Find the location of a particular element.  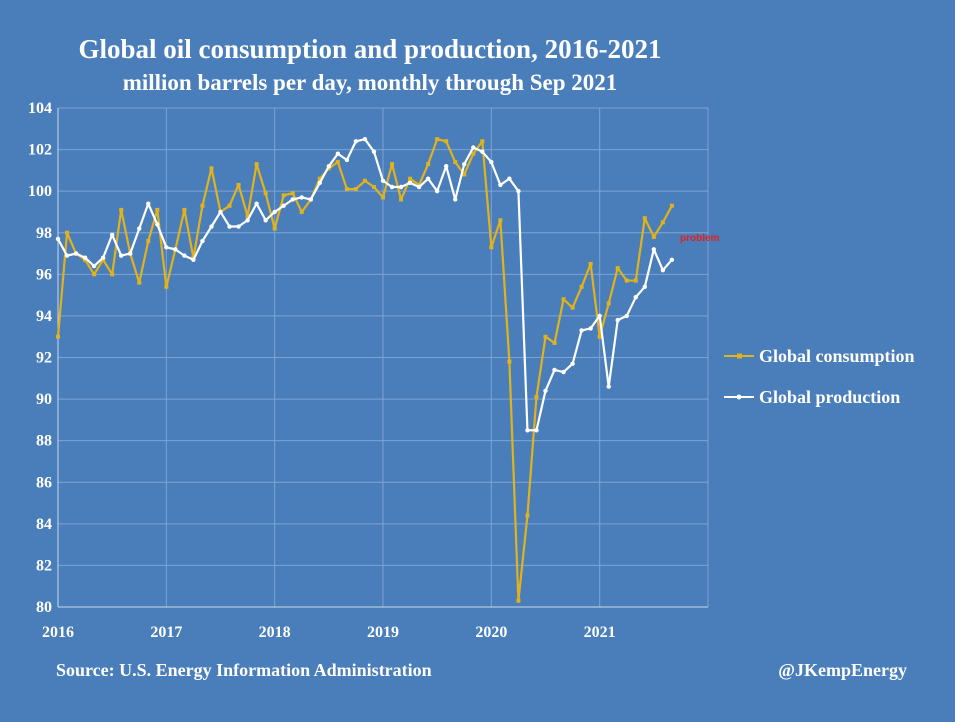

author-credit: @JKempEnergy is located at coordinates (842, 670).